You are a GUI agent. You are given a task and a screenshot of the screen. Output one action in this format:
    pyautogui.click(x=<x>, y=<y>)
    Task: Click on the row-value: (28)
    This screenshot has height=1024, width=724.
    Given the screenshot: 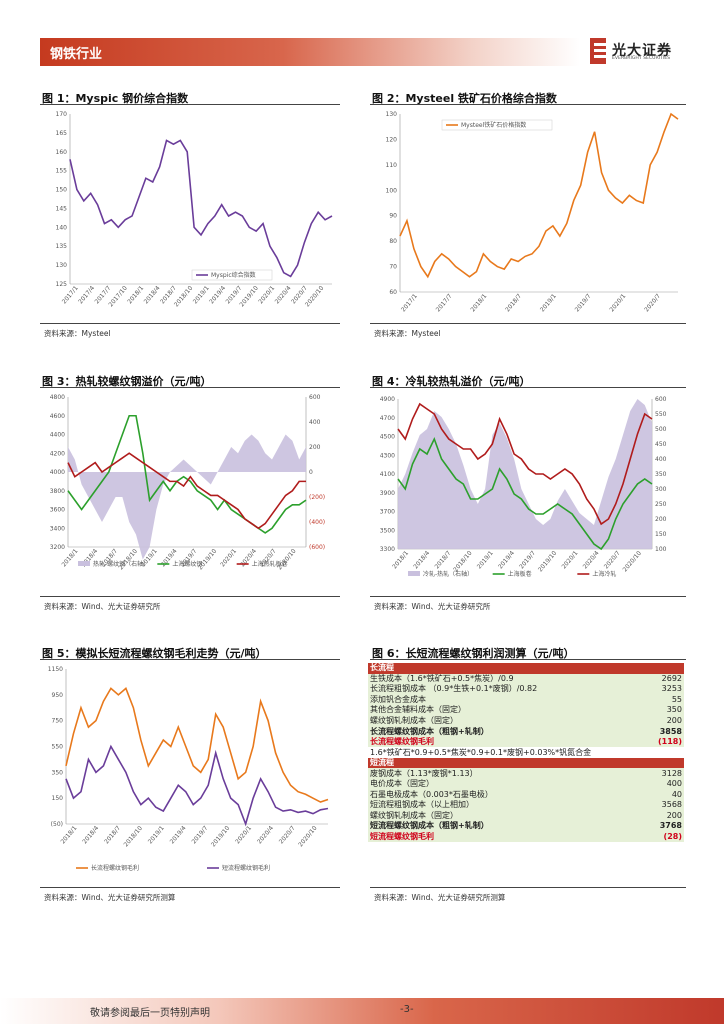 What is the action you would take?
    pyautogui.click(x=661, y=837)
    